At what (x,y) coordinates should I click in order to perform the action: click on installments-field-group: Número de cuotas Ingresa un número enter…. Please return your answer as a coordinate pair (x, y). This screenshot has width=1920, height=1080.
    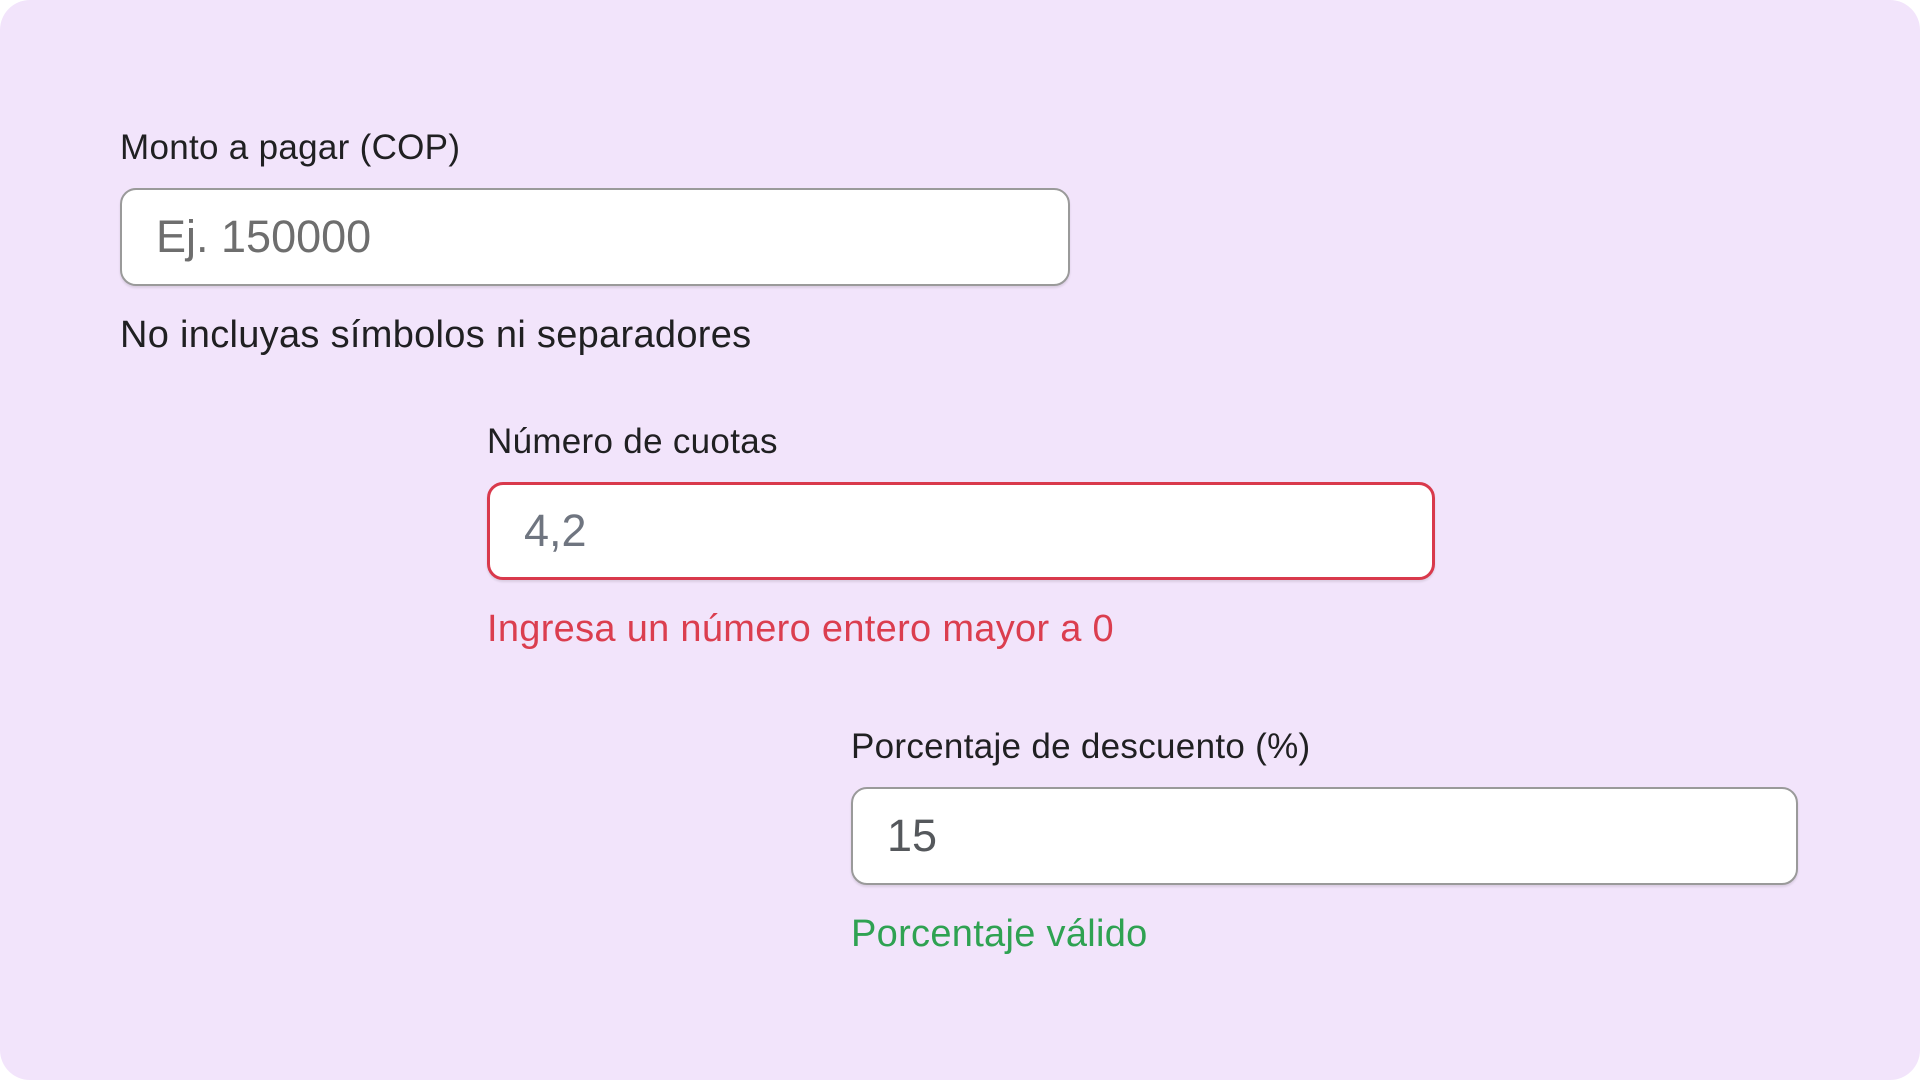
    Looking at the image, I should click on (961, 536).